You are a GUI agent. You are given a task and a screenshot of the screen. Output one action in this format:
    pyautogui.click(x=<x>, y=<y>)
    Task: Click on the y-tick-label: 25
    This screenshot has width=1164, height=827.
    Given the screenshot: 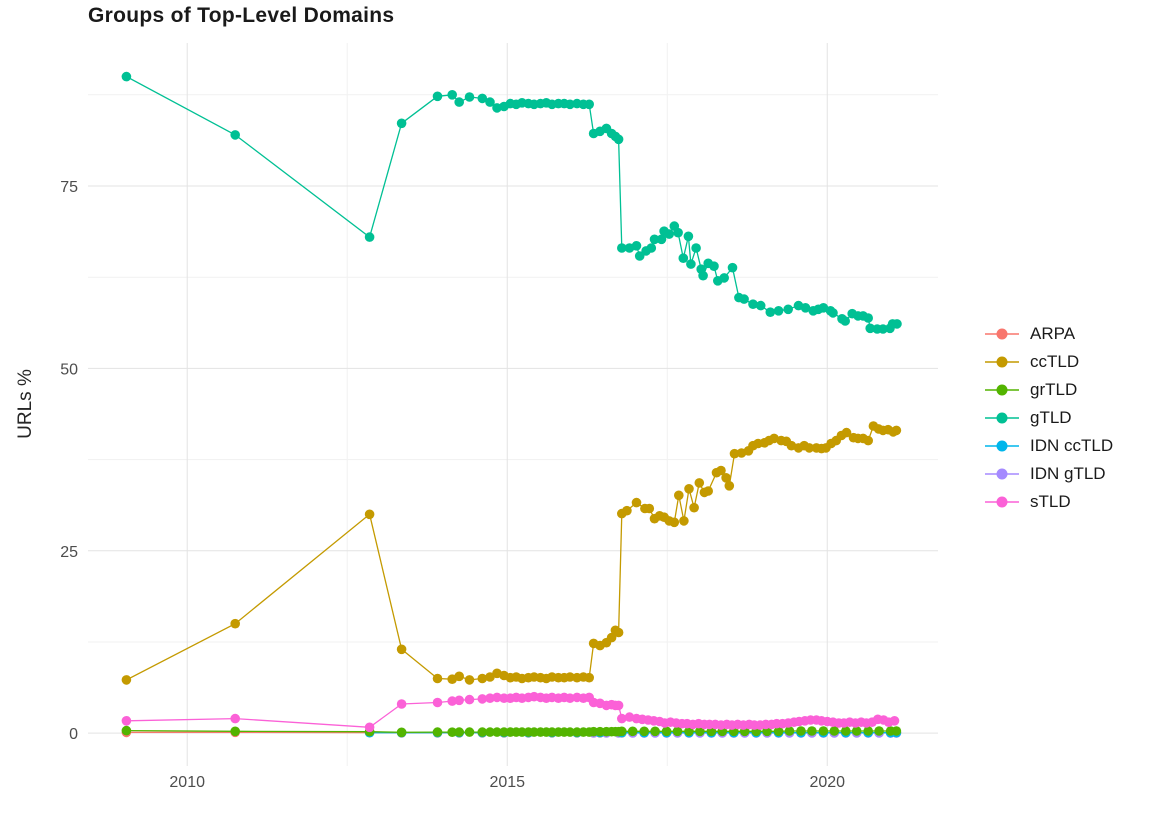 What is the action you would take?
    pyautogui.click(x=69, y=552)
    